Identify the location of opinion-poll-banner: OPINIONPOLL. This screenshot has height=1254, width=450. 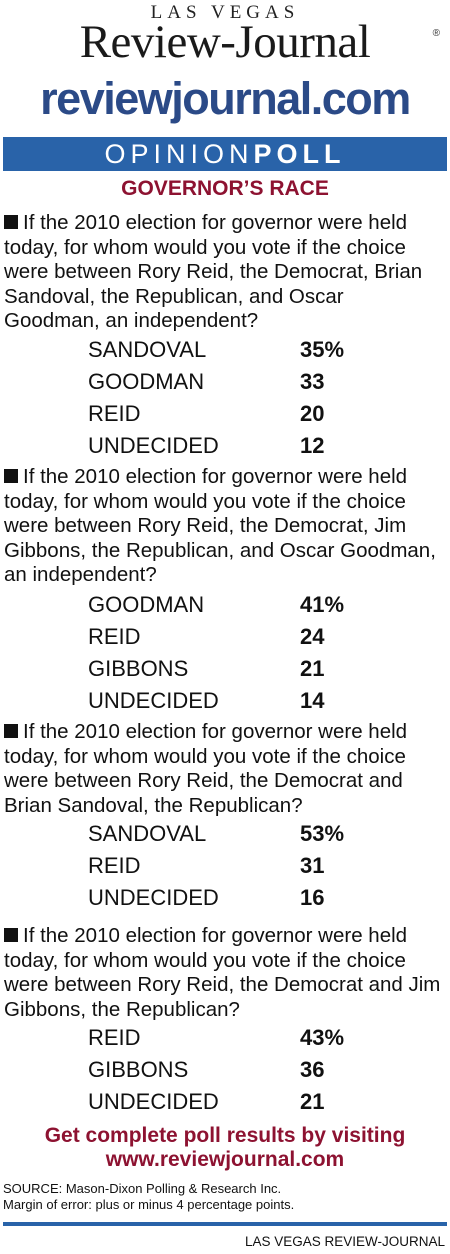
(225, 154).